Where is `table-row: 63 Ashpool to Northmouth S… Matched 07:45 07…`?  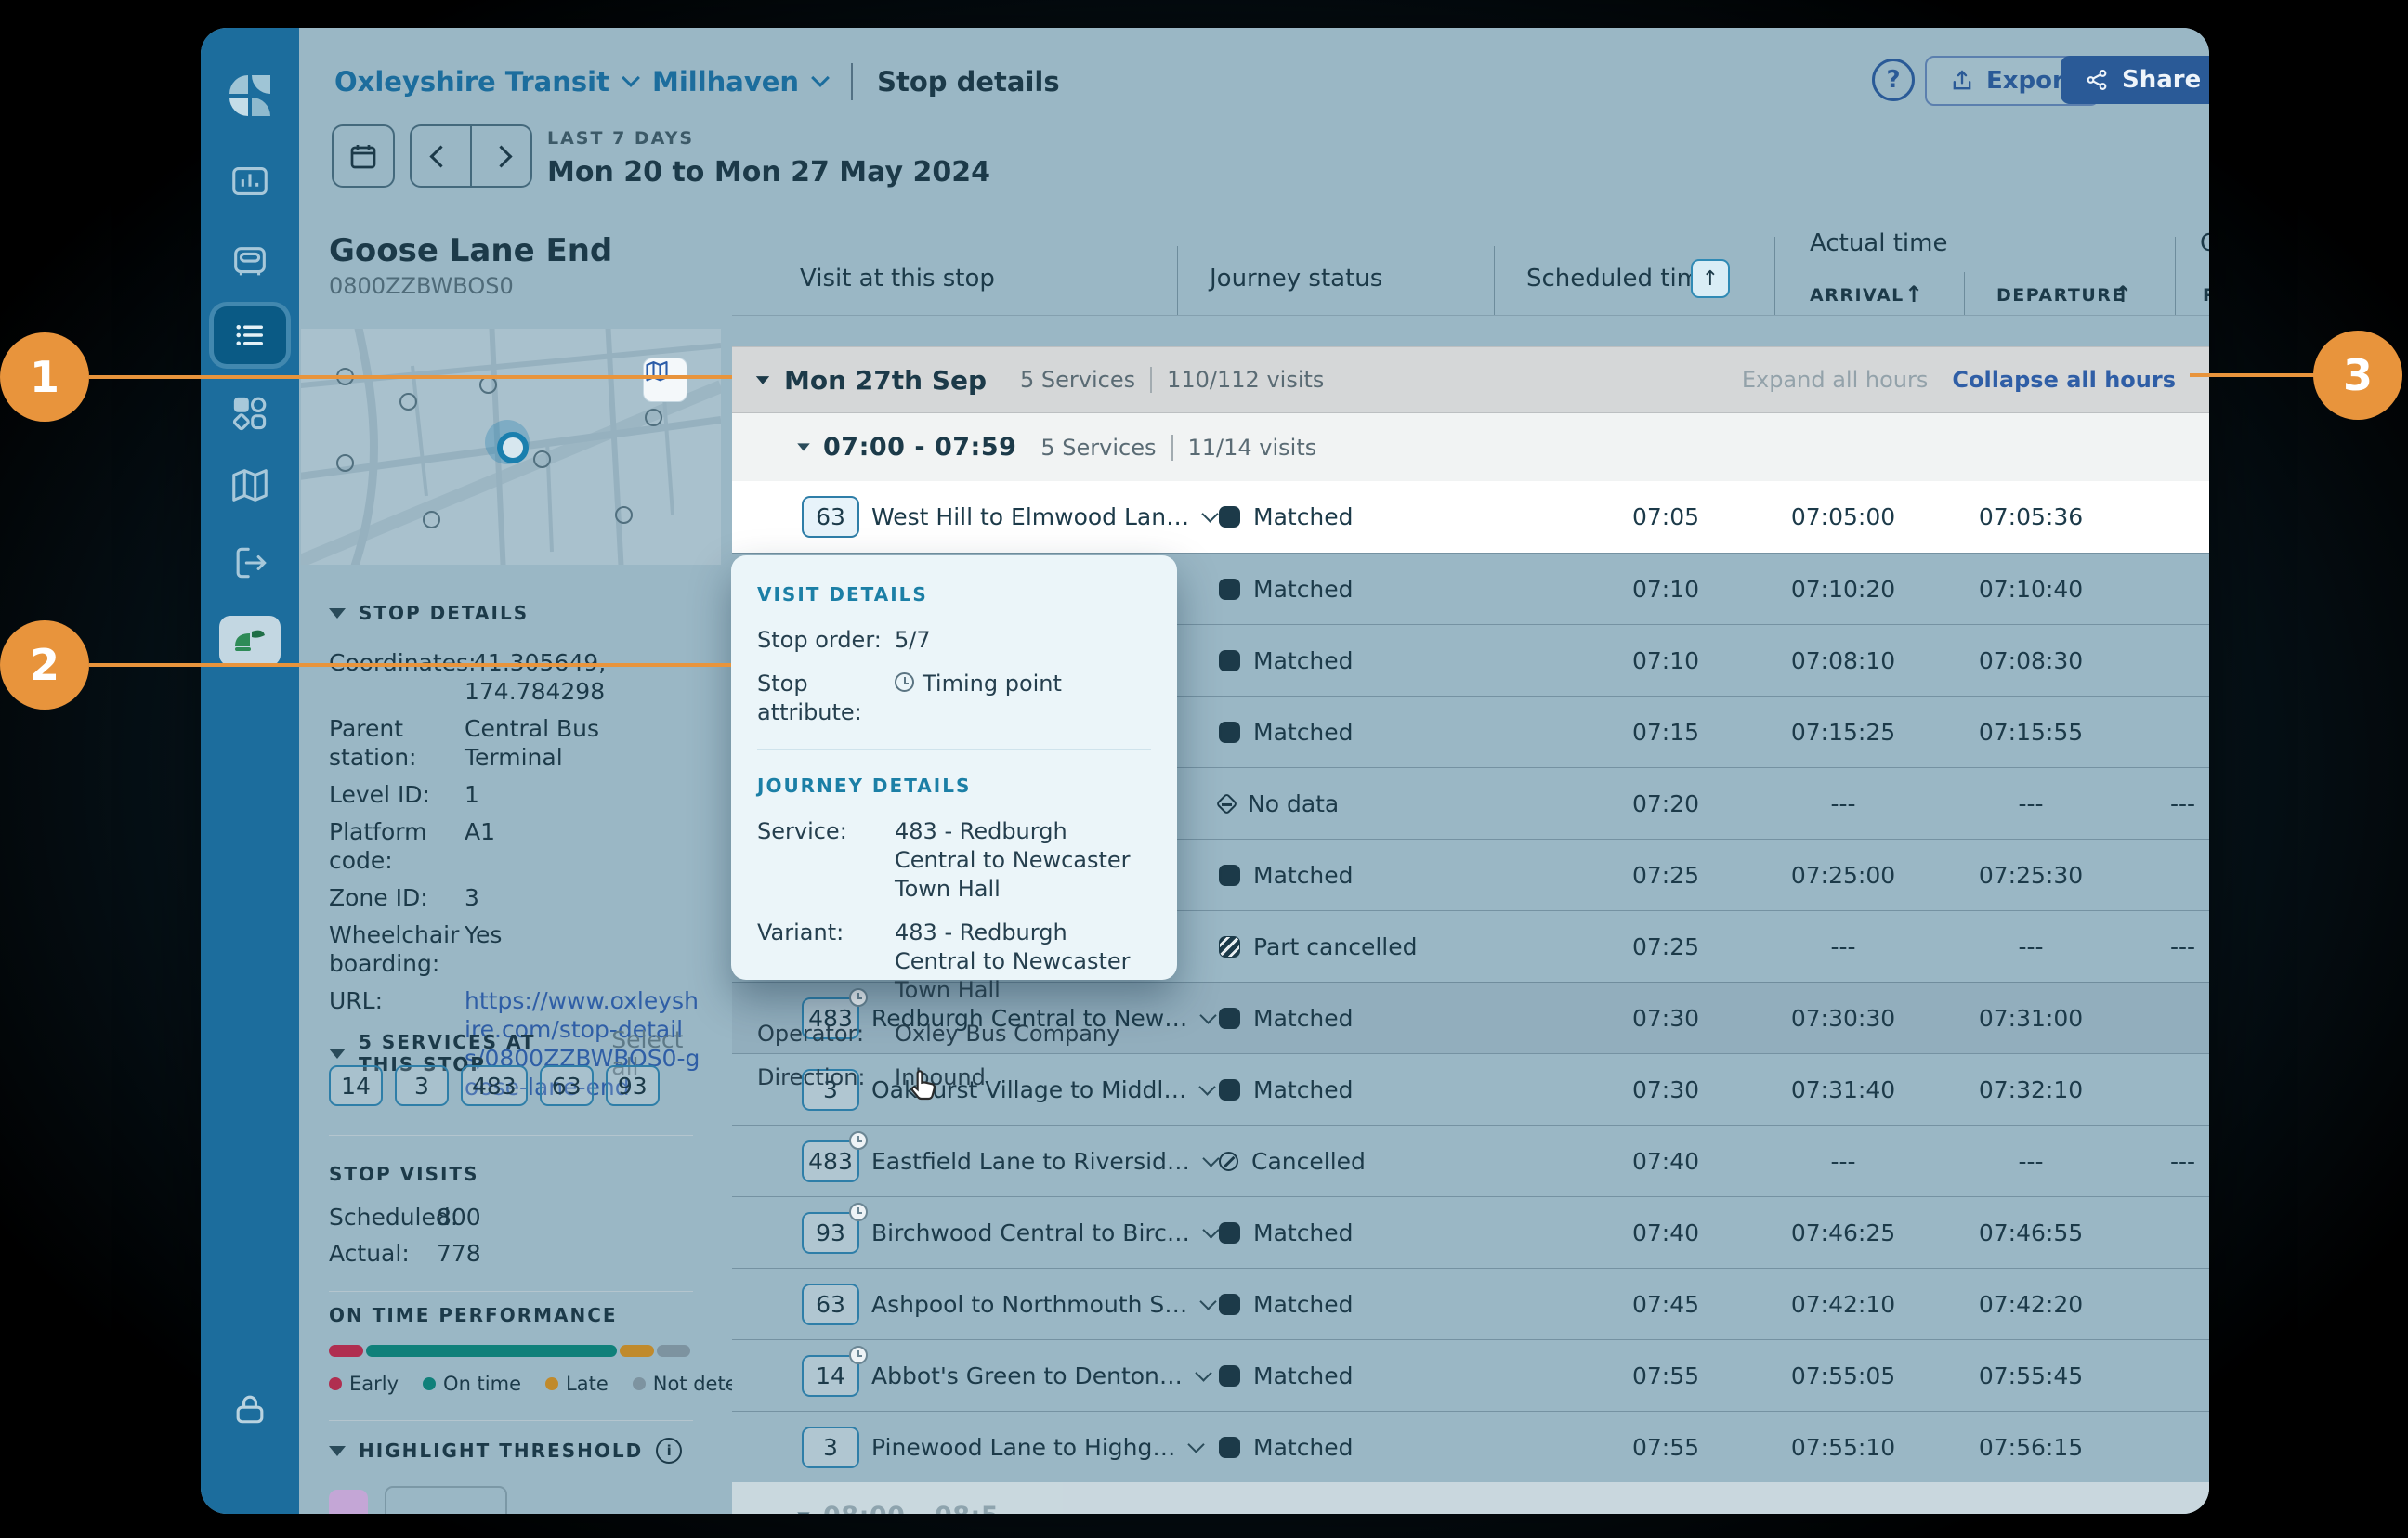
table-row: 63 Ashpool to Northmouth S… Matched 07:45 07… is located at coordinates (1470, 1303).